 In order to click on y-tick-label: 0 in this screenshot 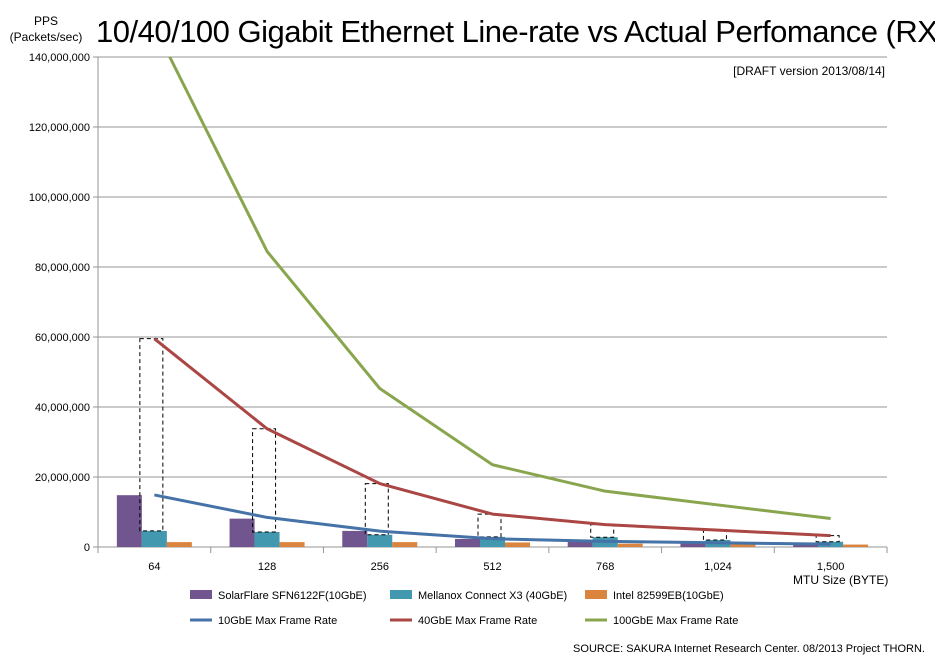, I will do `click(87, 548)`.